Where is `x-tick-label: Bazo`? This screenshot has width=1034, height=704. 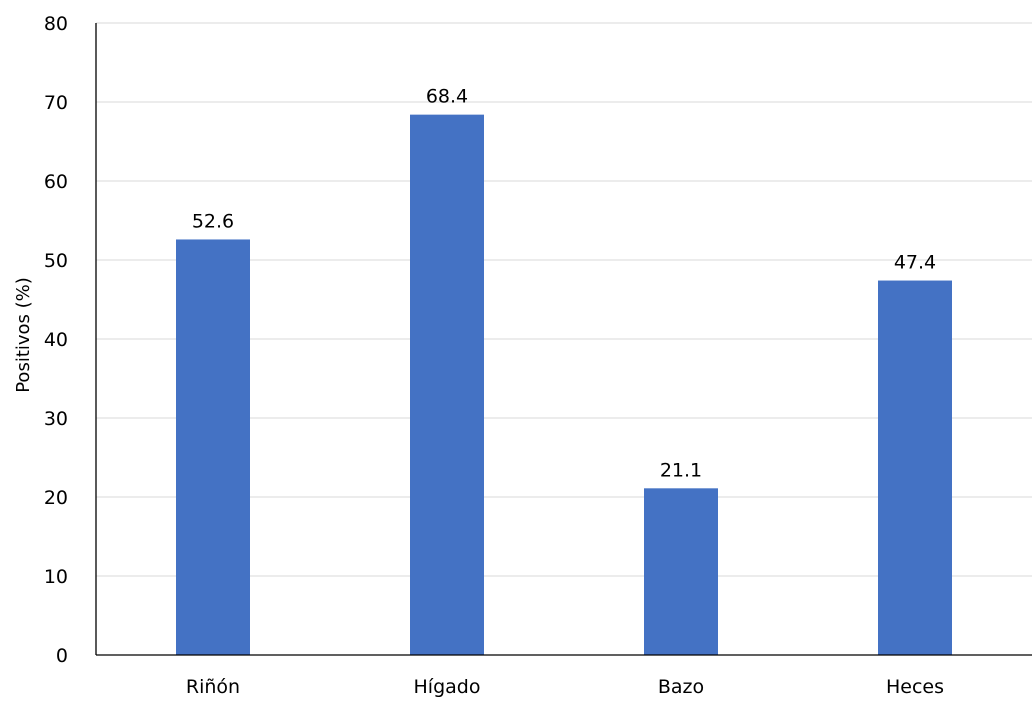
x-tick-label: Bazo is located at coordinates (681, 687).